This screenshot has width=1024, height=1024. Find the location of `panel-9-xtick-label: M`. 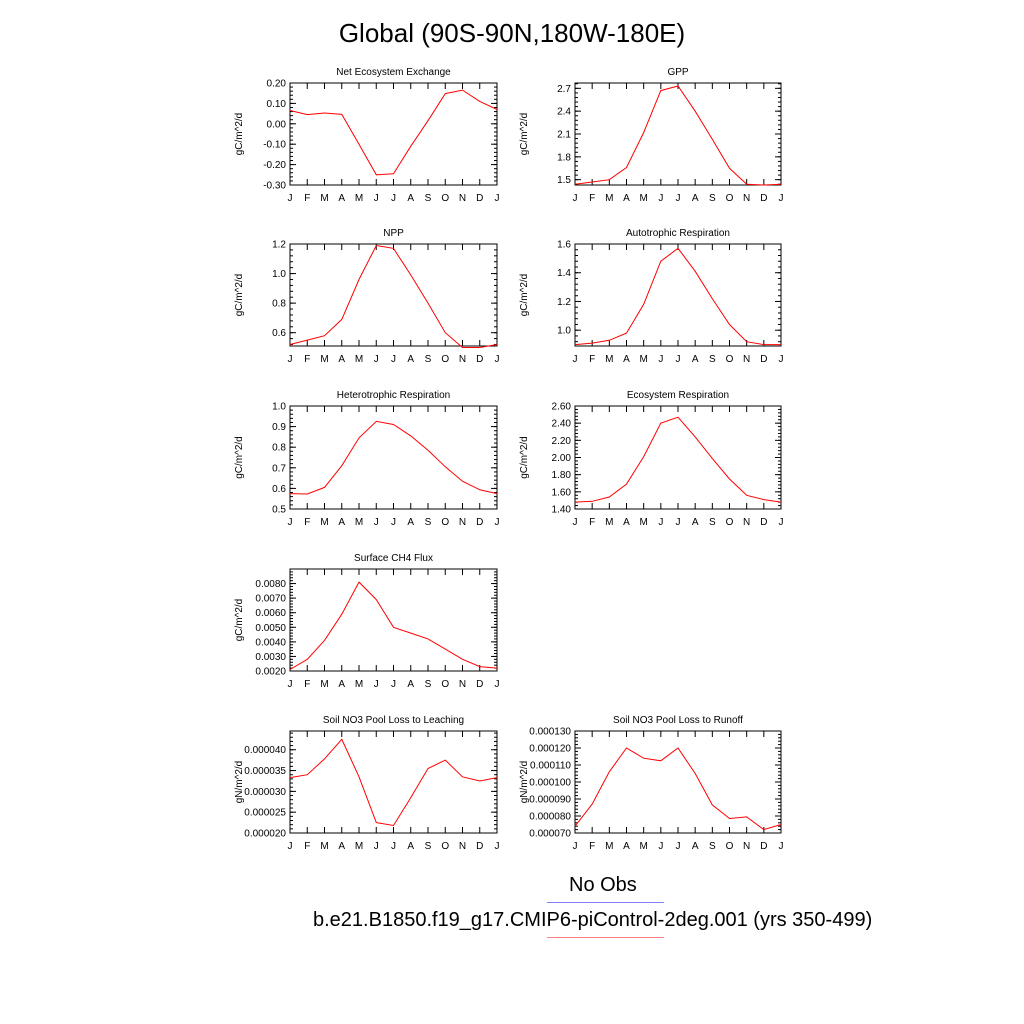

panel-9-xtick-label: M is located at coordinates (609, 846).